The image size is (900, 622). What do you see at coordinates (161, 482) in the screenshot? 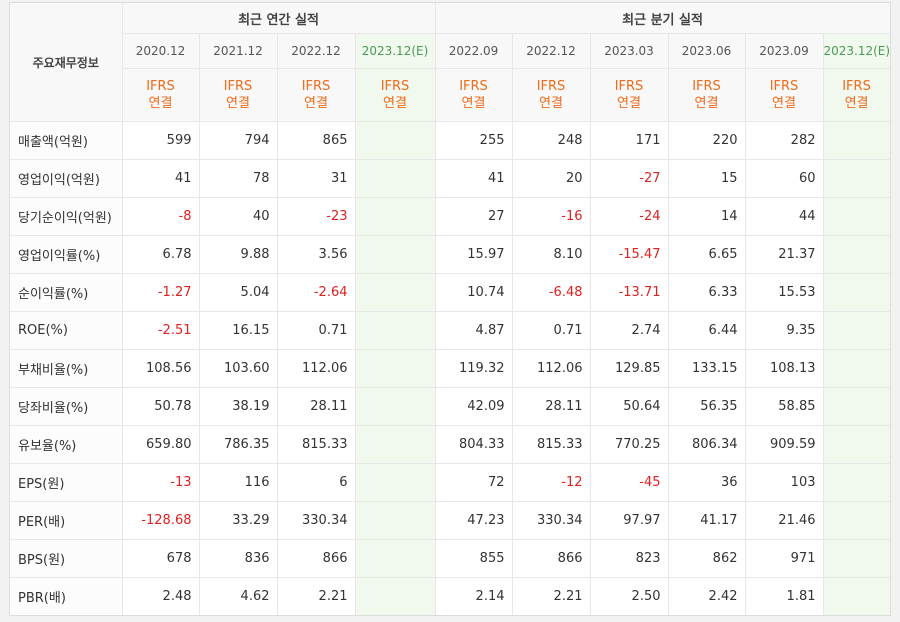
I see `cell-value: -13` at bounding box center [161, 482].